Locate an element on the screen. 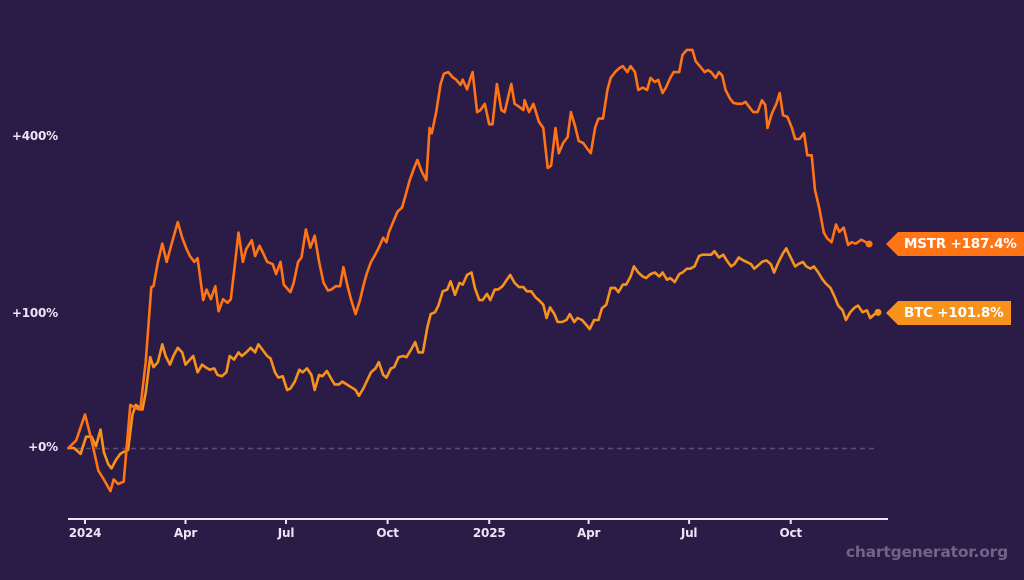  btc-end-marker is located at coordinates (878, 312).